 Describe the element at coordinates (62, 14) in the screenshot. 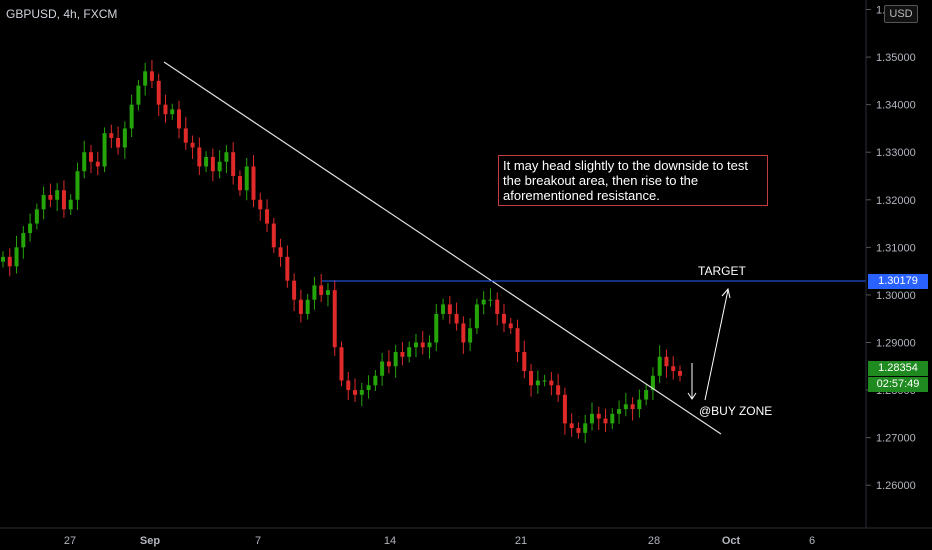

I see `symbol-label: GBPUSD, 4h, FXCM` at that location.